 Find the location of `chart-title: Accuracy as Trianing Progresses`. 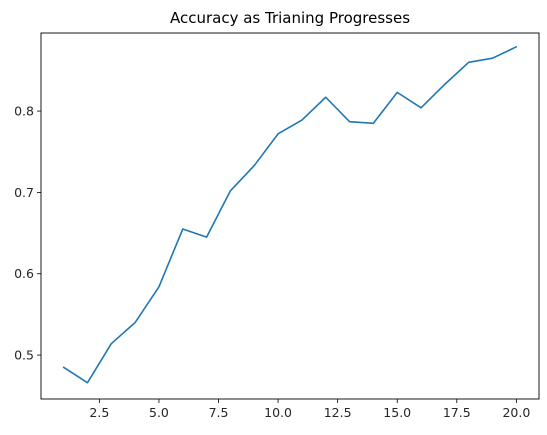

chart-title: Accuracy as Trianing Progresses is located at coordinates (290, 18).